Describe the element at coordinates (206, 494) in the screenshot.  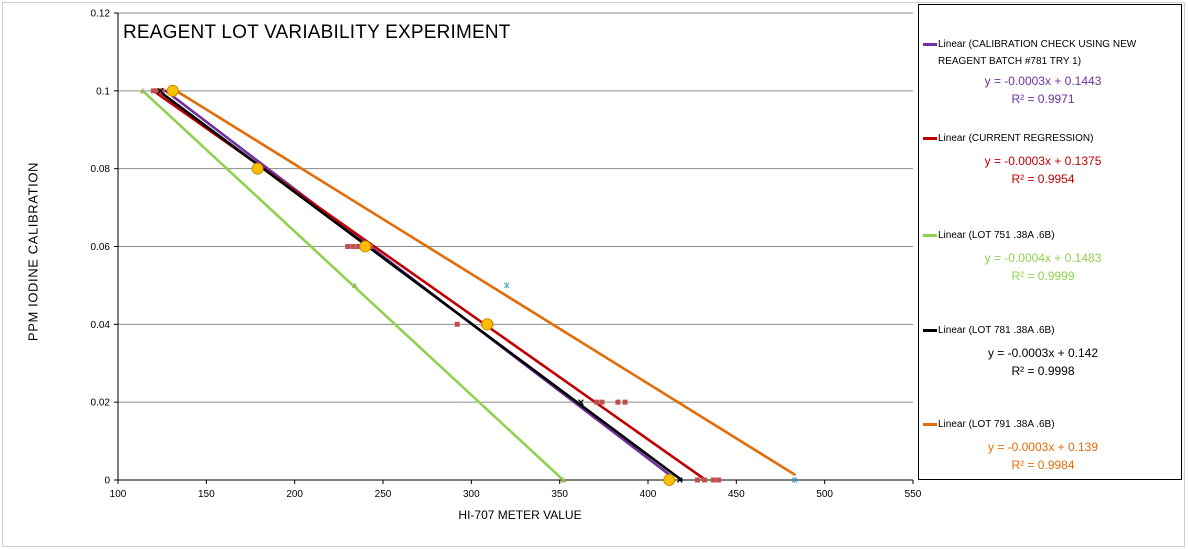
I see `x-tick-label: 150` at that location.